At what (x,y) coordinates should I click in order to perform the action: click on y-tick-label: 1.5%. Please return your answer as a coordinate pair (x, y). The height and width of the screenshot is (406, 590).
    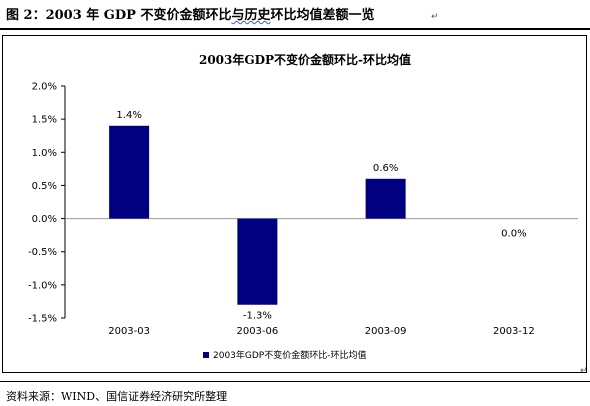
    Looking at the image, I should click on (44, 120).